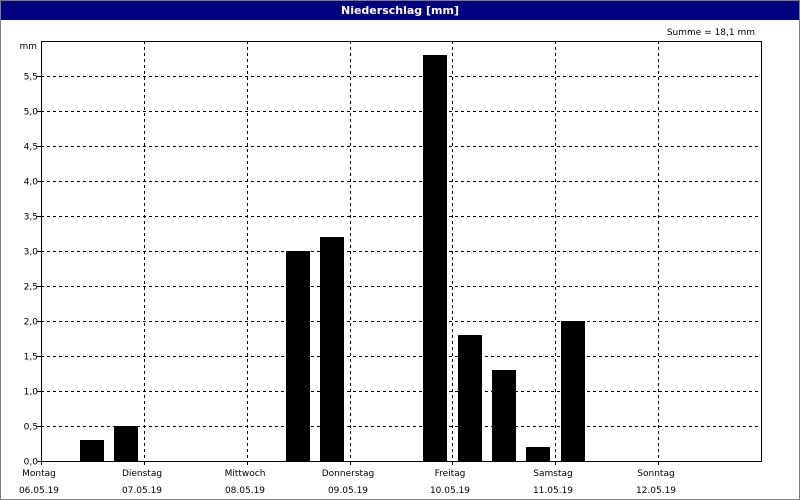 The height and width of the screenshot is (500, 800). I want to click on y-tick-label: 1,5, so click(31, 358).